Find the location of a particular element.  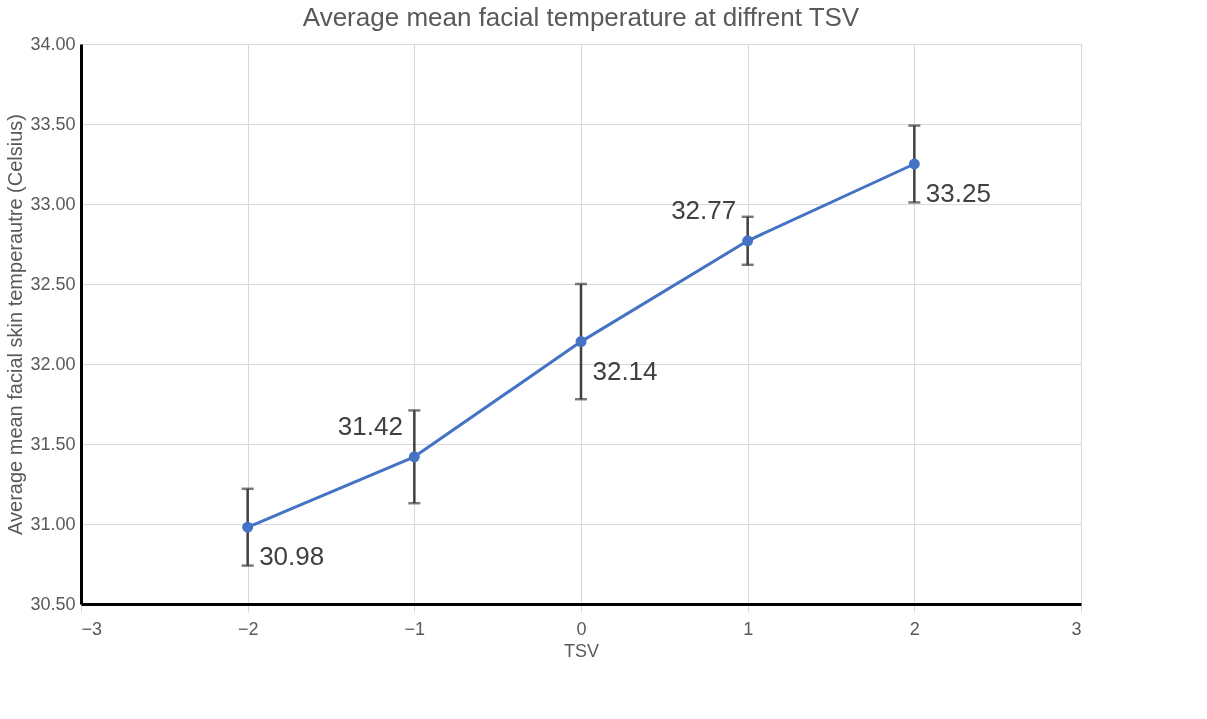

y-tick-label: 32.00 is located at coordinates (53, 363).